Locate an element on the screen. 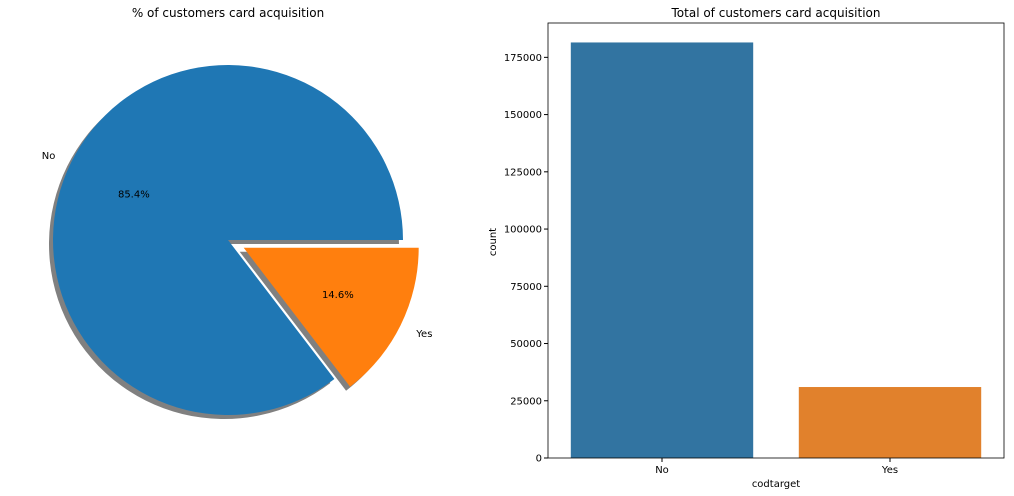 The width and height of the screenshot is (1014, 496). y-tick-label: 150000 is located at coordinates (523, 115).